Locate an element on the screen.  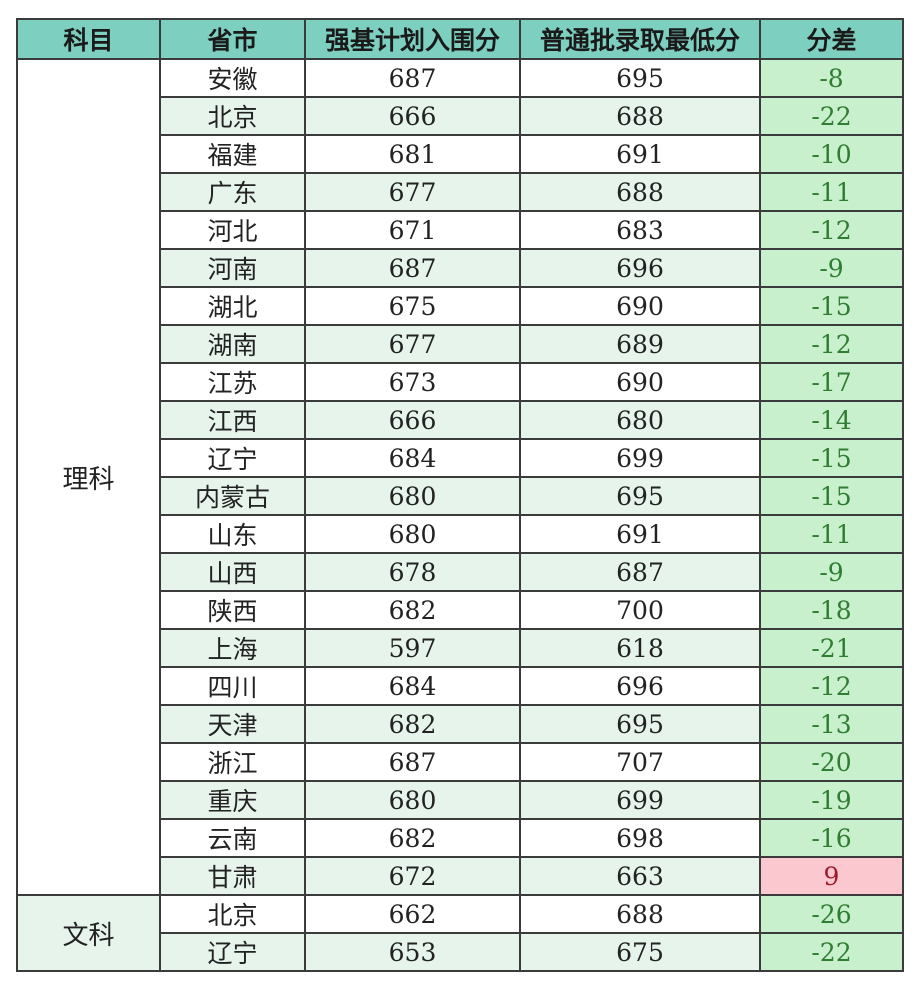
table-header: 科目 省市 强基计划入围分 普通批录取最低分 分差 is located at coordinates (460, 39).